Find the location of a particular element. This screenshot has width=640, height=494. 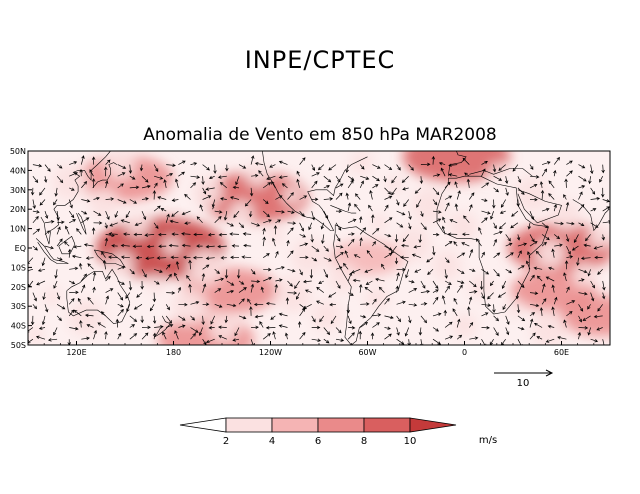

map-title: Anomalia de Vento em 850 hPa MAR2008 is located at coordinates (319, 135).